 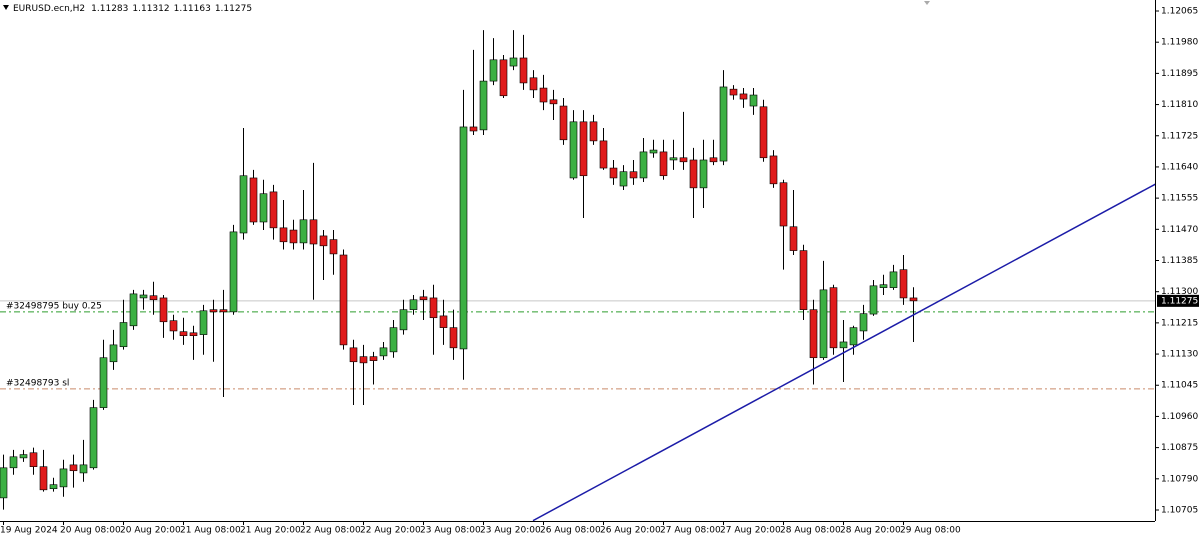 What do you see at coordinates (1179, 386) in the screenshot?
I see `y-tick-label: 1.11045` at bounding box center [1179, 386].